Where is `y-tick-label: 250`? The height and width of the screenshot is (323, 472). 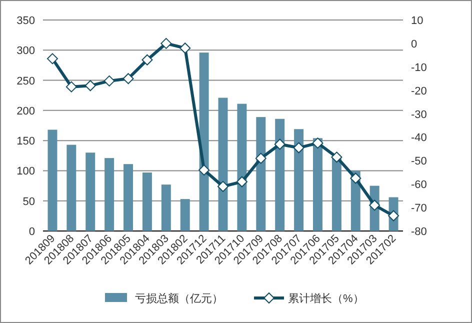 y-tick-label: 250 is located at coordinates (25, 81).